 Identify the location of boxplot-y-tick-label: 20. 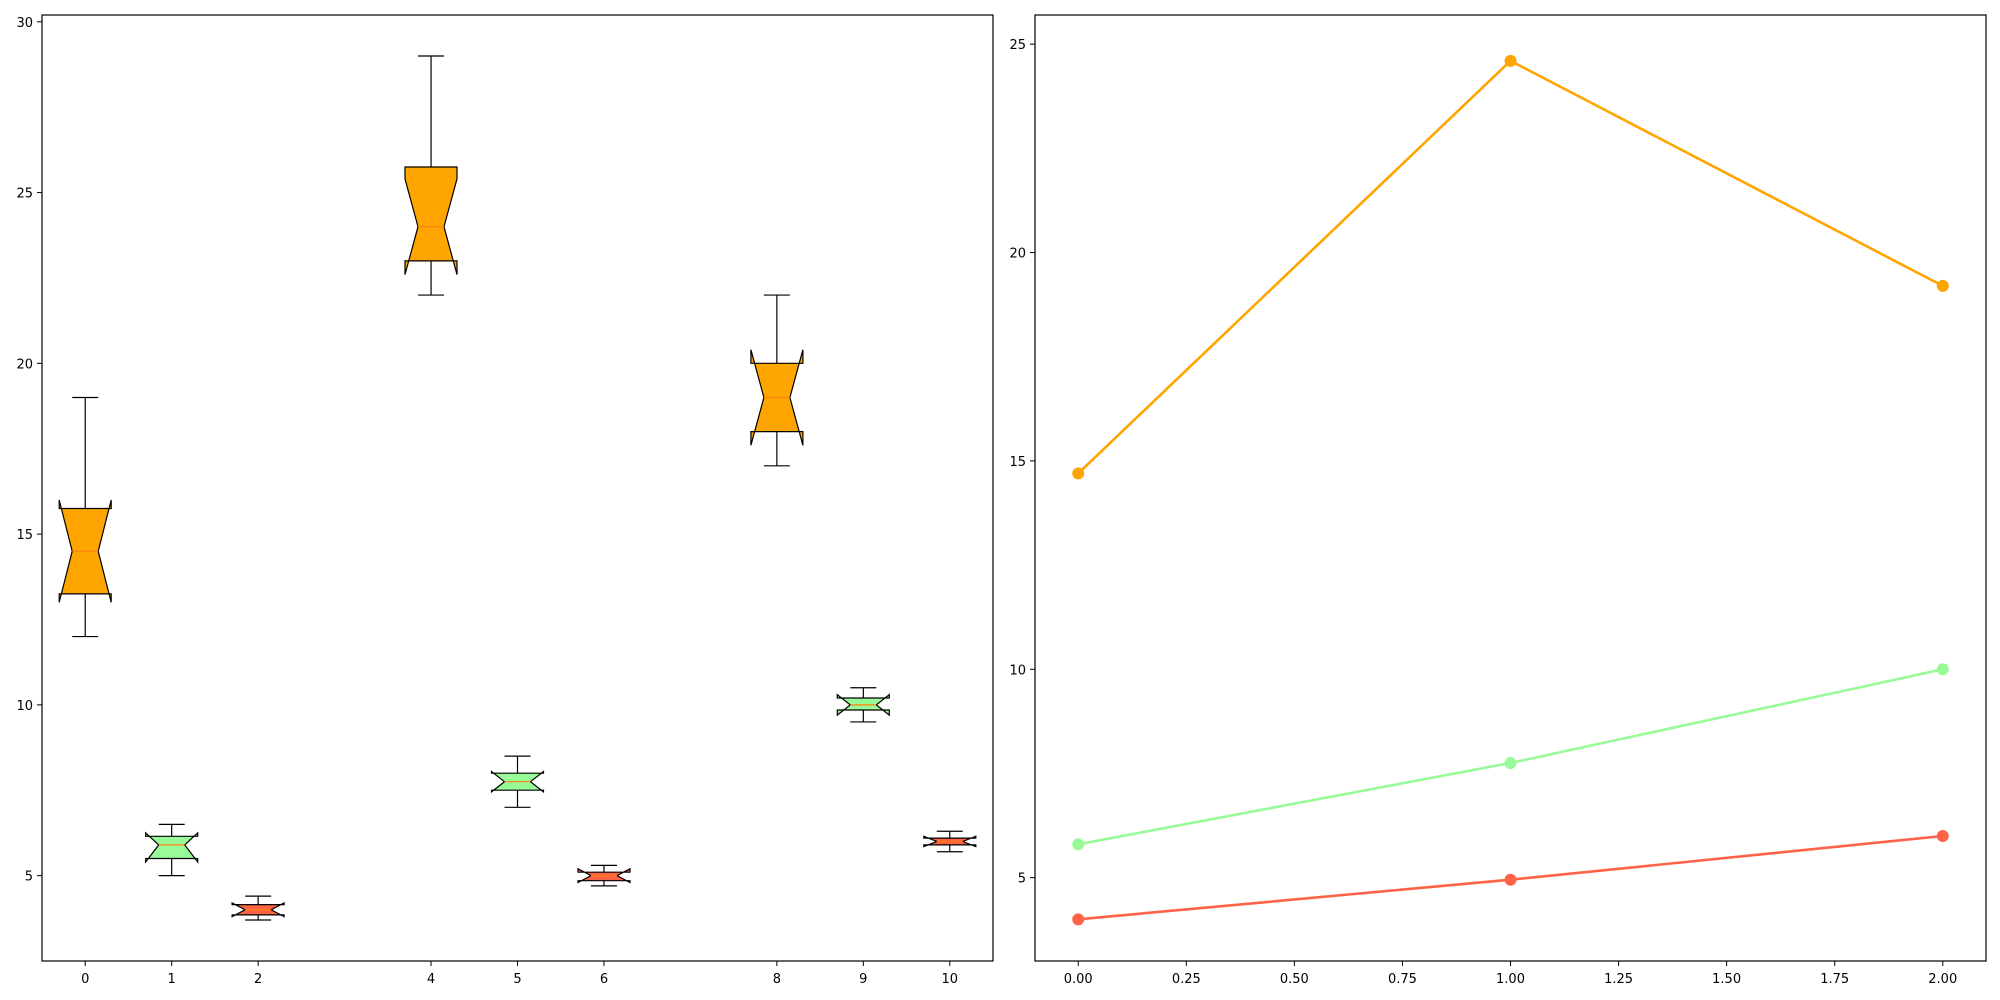
(24, 364).